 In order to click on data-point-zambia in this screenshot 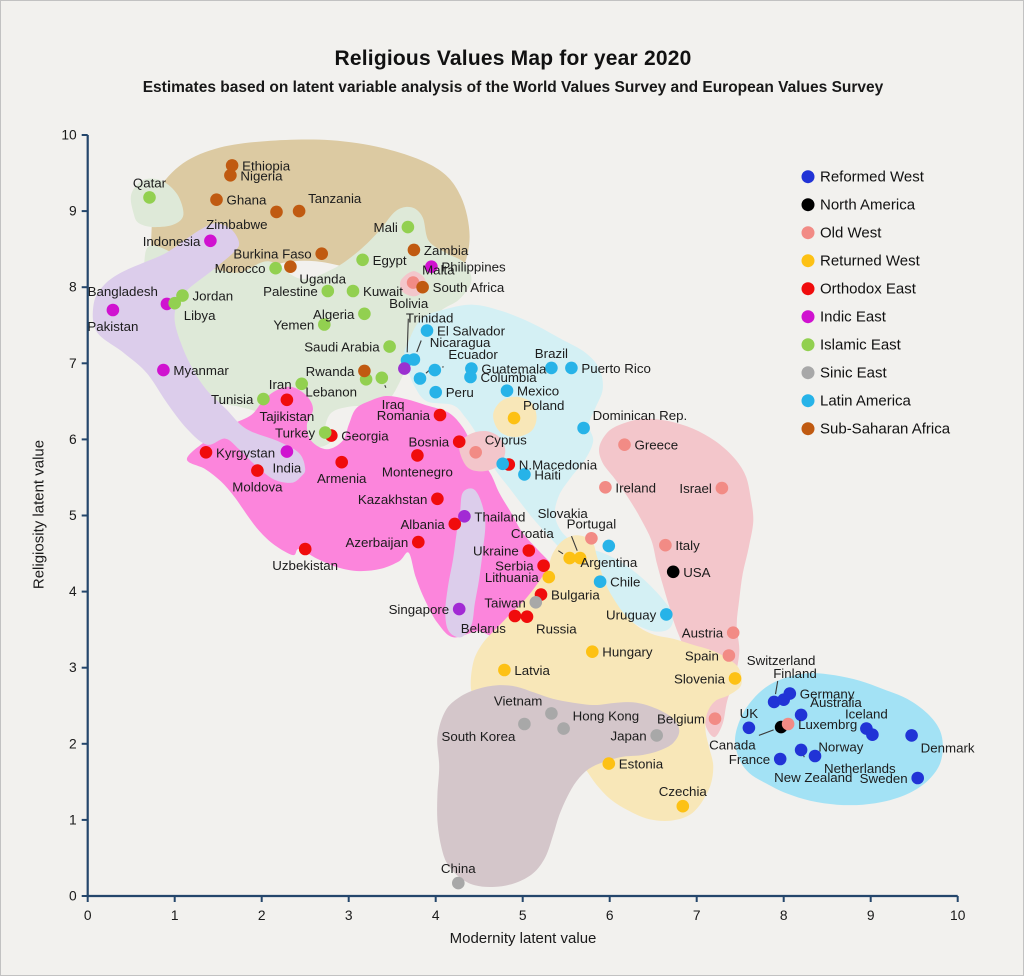, I will do `click(414, 250)`.